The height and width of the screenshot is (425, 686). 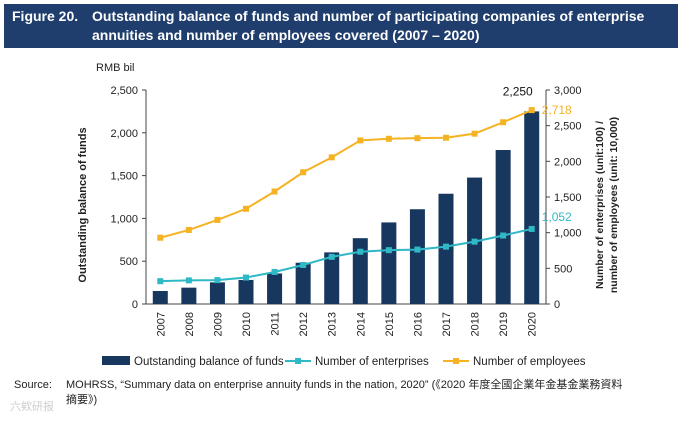 What do you see at coordinates (331, 256) in the screenshot?
I see `point-number-of-enterprises-2013` at bounding box center [331, 256].